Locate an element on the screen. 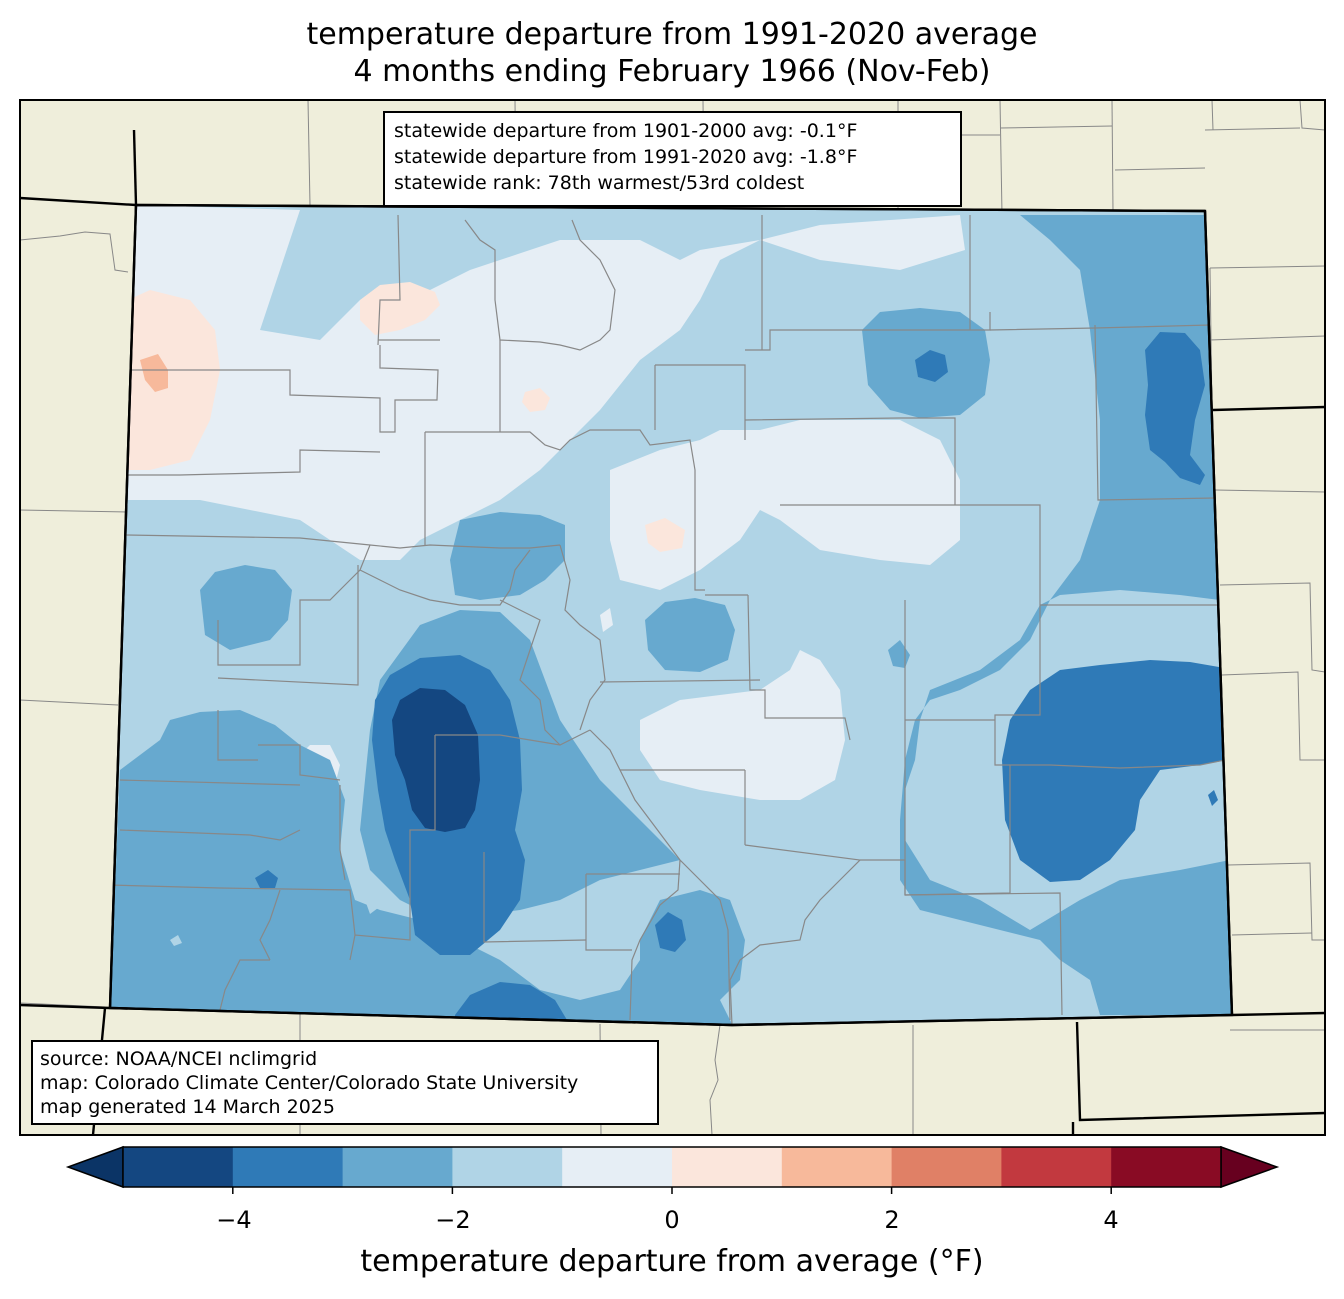  colorbar-tick-label: −2 is located at coordinates (453, 1220).